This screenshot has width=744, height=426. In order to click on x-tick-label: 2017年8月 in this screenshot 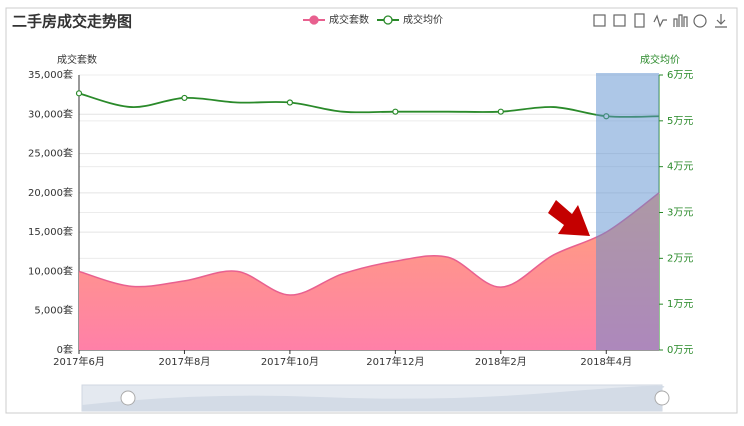, I will do `click(185, 361)`.